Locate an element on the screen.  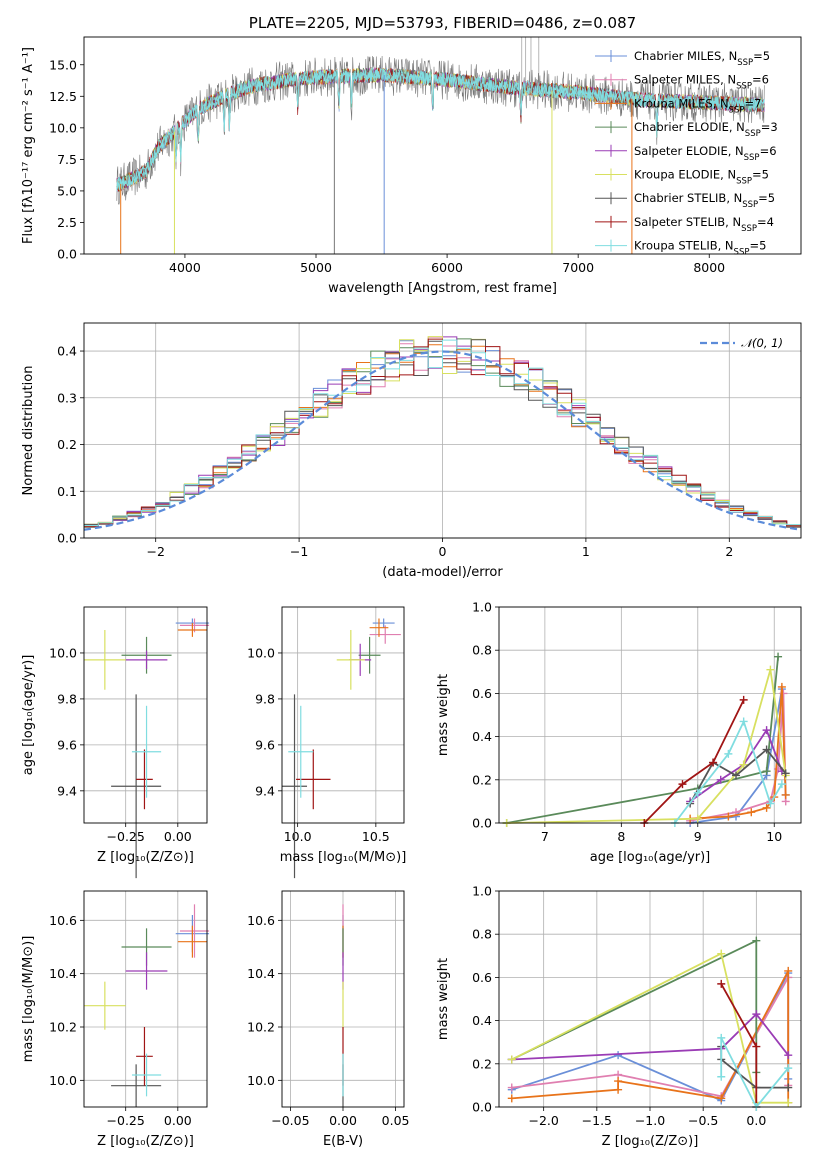
x-tick-label: 7000 is located at coordinates (578, 267).